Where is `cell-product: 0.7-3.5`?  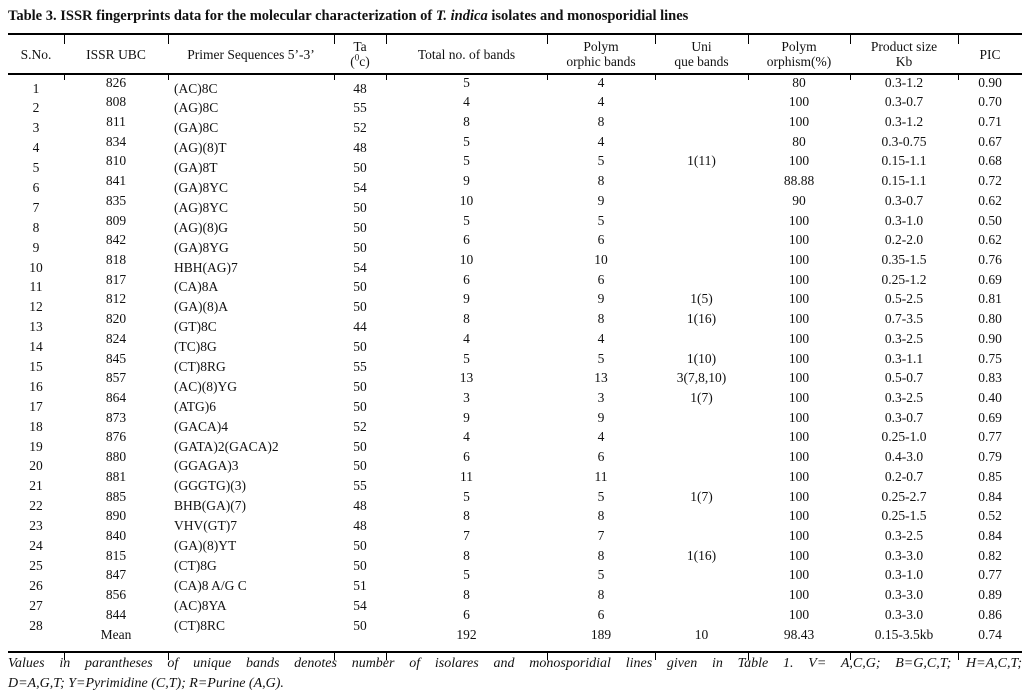
cell-product: 0.7-3.5 is located at coordinates (904, 319).